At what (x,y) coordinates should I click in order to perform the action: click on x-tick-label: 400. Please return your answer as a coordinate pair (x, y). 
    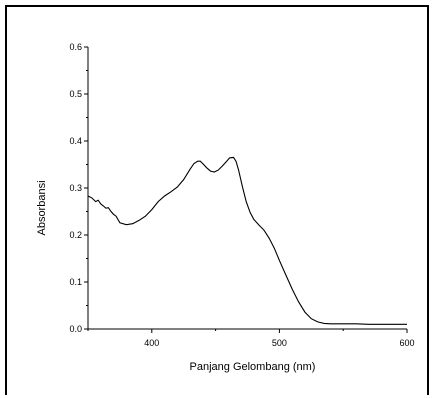
    Looking at the image, I should click on (151, 343).